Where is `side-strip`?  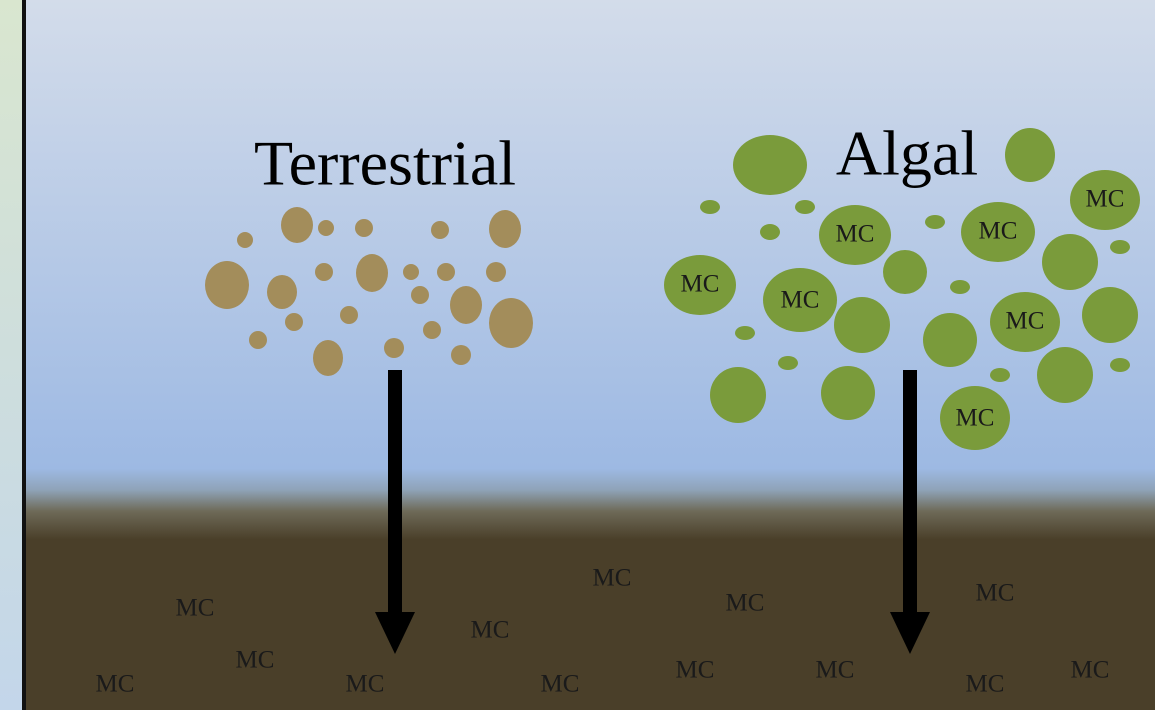 side-strip is located at coordinates (11, 355).